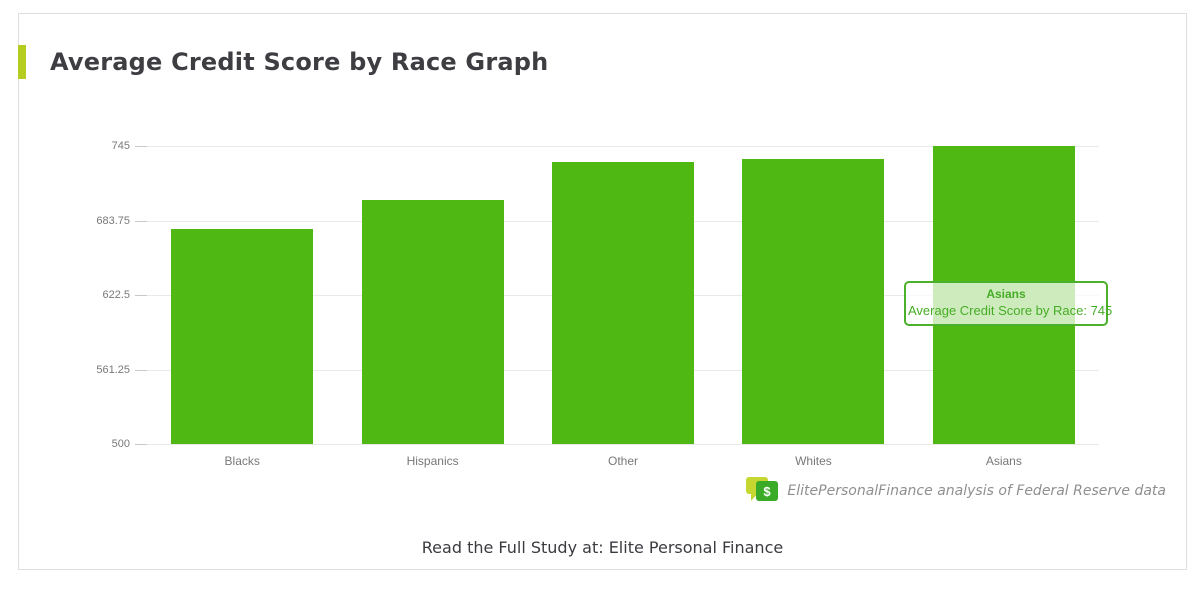 The image size is (1202, 589). Describe the element at coordinates (22, 62) in the screenshot. I see `title-accent-bar` at that location.